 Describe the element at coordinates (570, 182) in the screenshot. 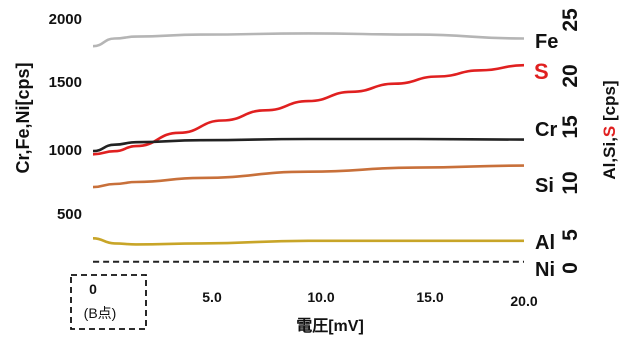

I see `y-right-tick-label: 10` at that location.